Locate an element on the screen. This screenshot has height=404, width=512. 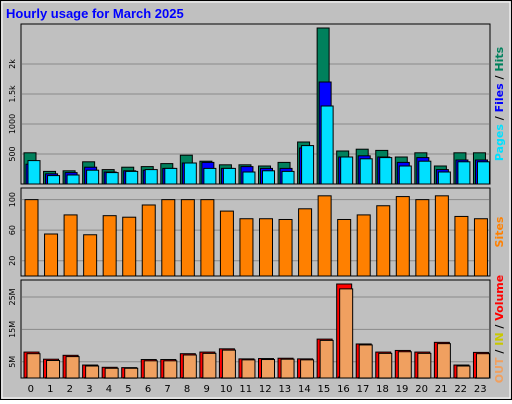
legend-bottom: OUT / IN / Volume is located at coordinates (499, 329).